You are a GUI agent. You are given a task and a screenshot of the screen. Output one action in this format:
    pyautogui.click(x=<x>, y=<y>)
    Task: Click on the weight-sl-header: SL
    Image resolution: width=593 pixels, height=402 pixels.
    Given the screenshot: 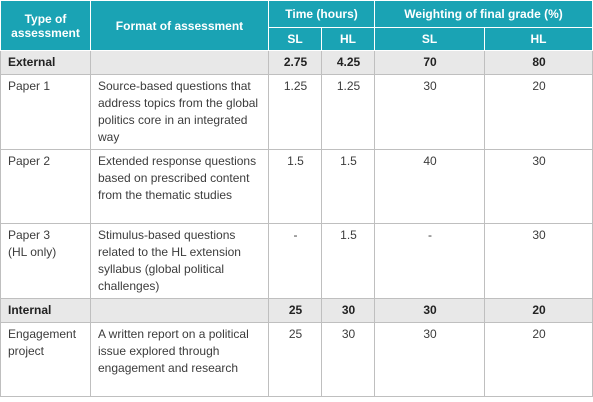 What is the action you would take?
    pyautogui.click(x=430, y=39)
    